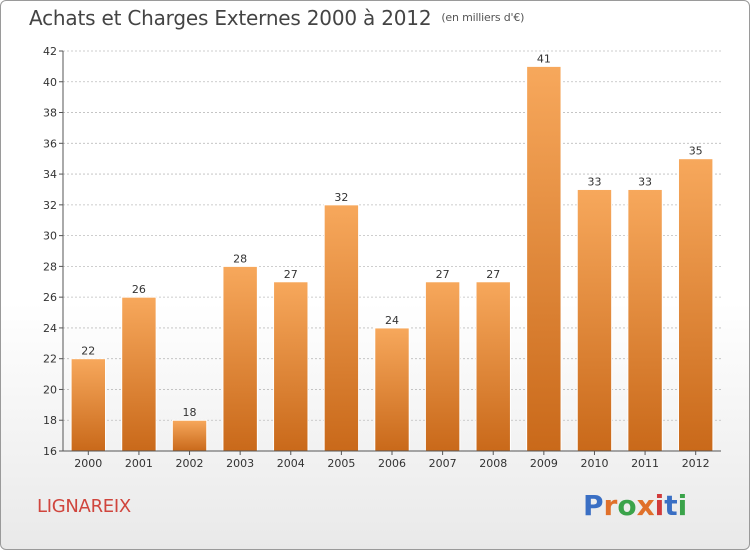 The height and width of the screenshot is (550, 750). What do you see at coordinates (50, 266) in the screenshot?
I see `y-tick-label: 28` at bounding box center [50, 266].